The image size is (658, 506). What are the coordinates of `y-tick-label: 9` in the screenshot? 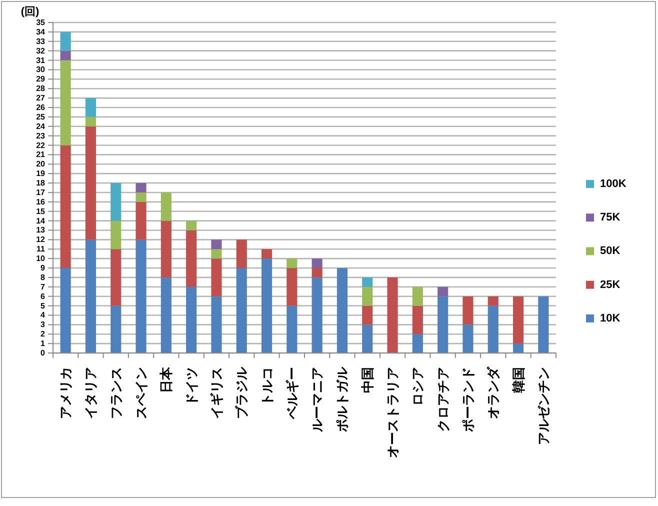 It's located at (43, 268).